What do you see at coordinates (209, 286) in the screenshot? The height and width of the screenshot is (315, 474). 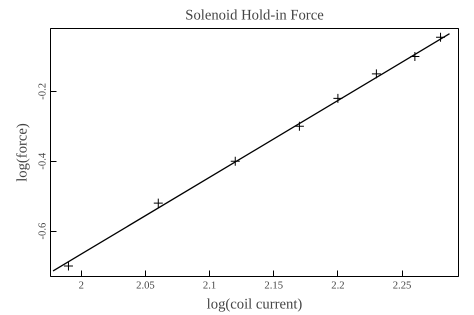 I see `x-tick-label: 2.1` at bounding box center [209, 286].